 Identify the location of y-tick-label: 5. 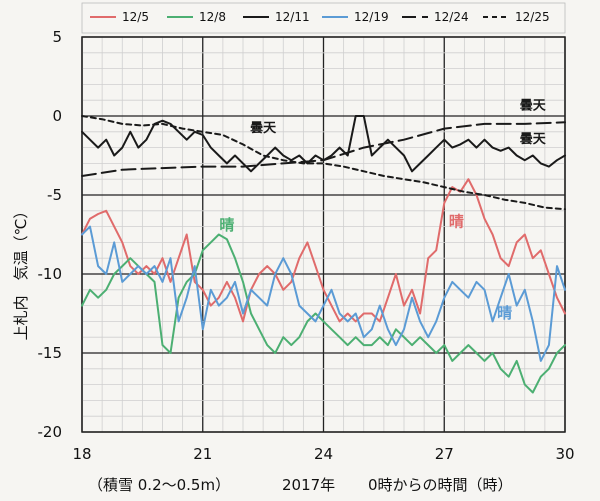
(57, 37).